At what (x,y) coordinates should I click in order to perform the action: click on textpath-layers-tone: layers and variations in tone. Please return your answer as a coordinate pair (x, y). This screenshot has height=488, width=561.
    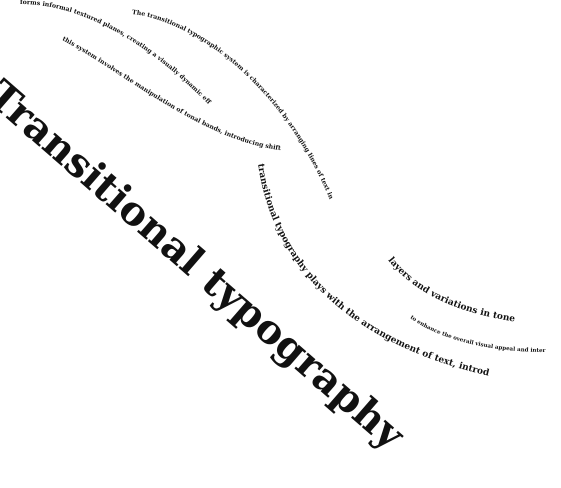
    Looking at the image, I should click on (451, 290).